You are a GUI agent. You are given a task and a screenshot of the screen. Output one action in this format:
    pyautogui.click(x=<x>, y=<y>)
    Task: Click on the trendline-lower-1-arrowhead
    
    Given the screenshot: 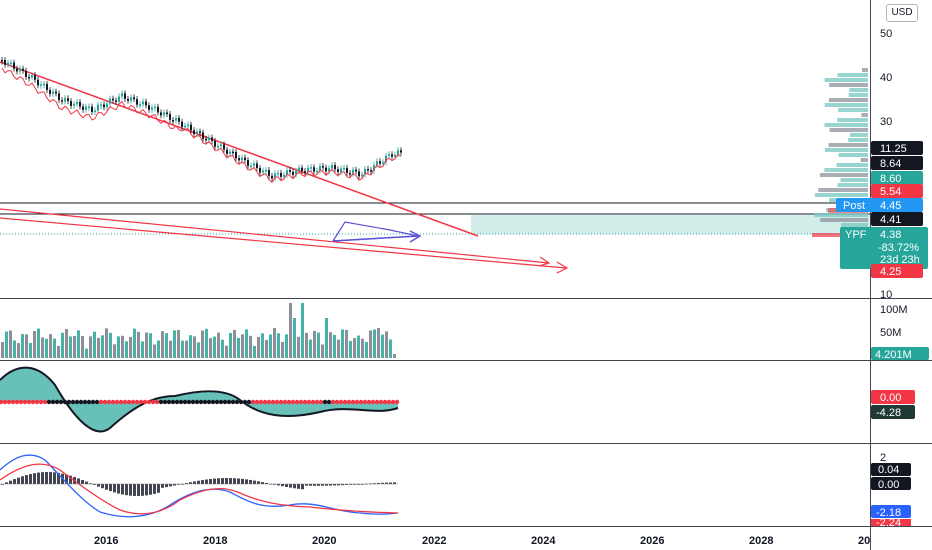 What is the action you would take?
    pyautogui.click(x=544, y=261)
    